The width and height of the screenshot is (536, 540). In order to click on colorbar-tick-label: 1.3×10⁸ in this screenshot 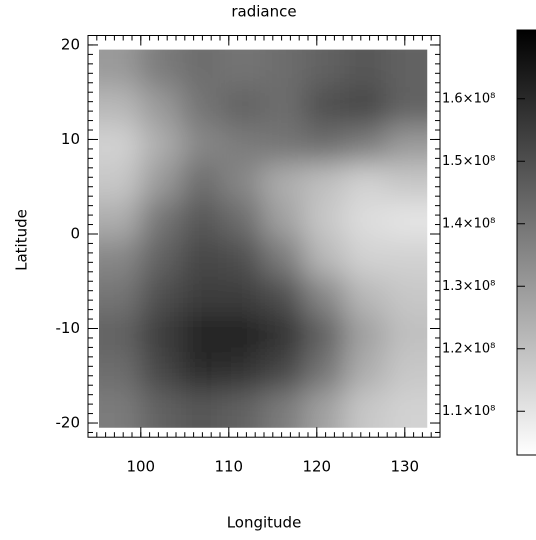, I will do `click(468, 286)`.